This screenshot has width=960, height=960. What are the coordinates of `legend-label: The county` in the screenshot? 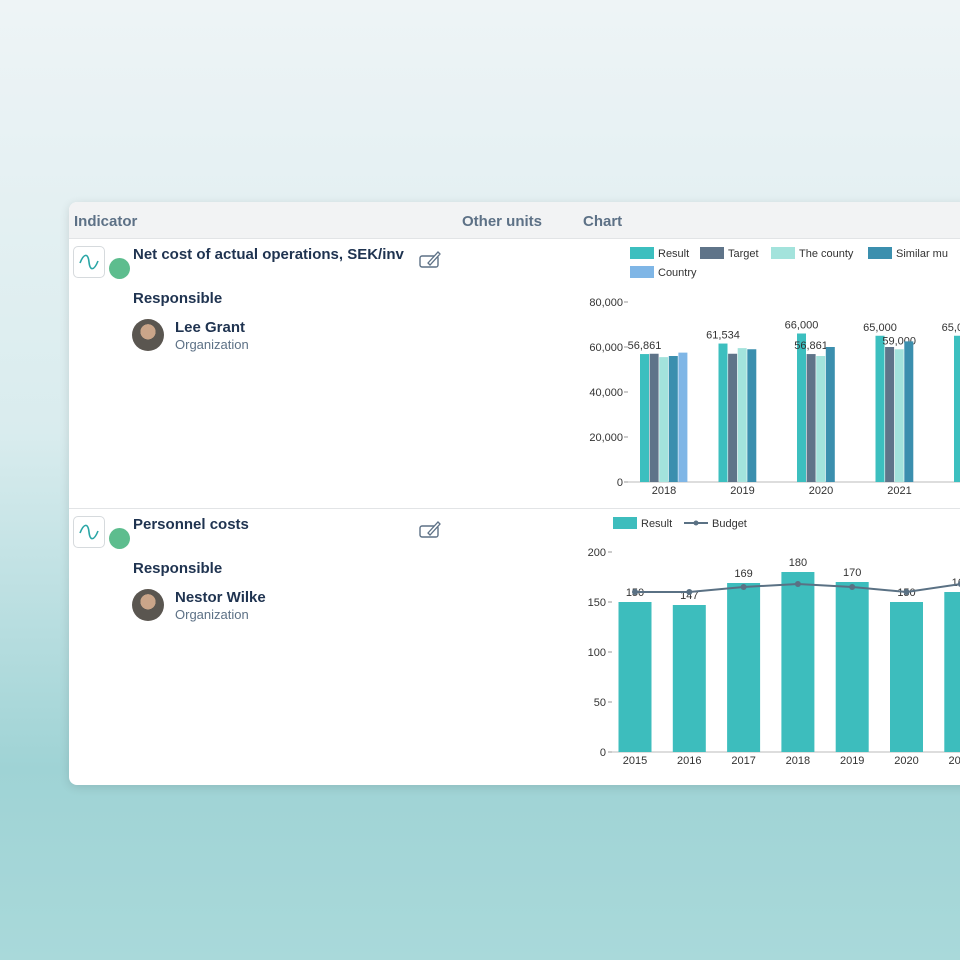 It's located at (826, 254).